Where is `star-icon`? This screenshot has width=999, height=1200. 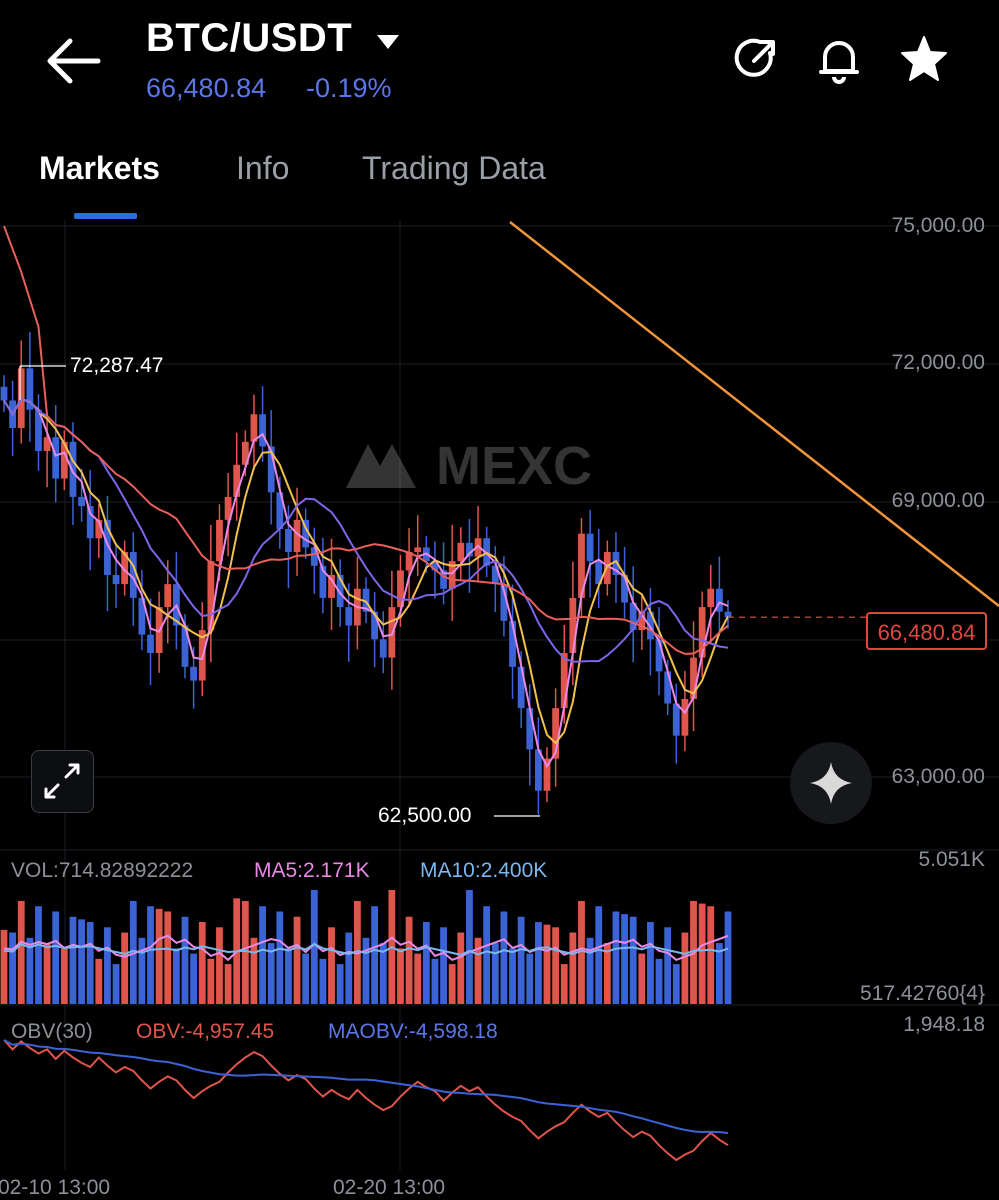
star-icon is located at coordinates (924, 59).